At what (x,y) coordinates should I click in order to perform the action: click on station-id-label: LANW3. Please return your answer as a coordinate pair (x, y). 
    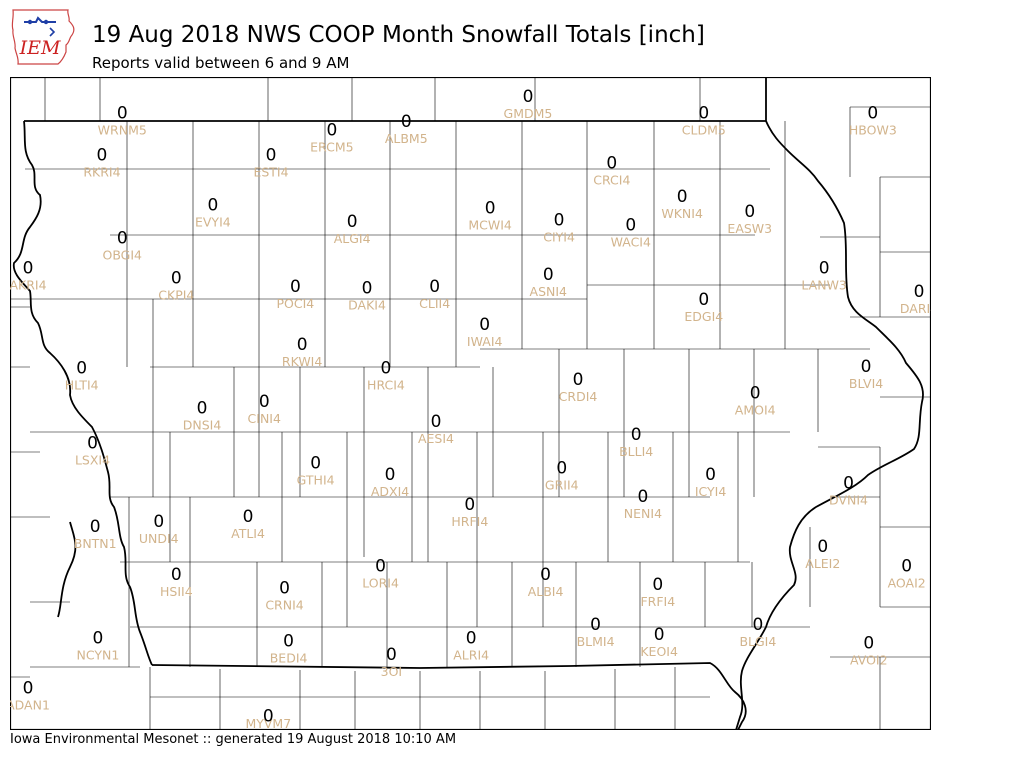
    Looking at the image, I should click on (823, 285).